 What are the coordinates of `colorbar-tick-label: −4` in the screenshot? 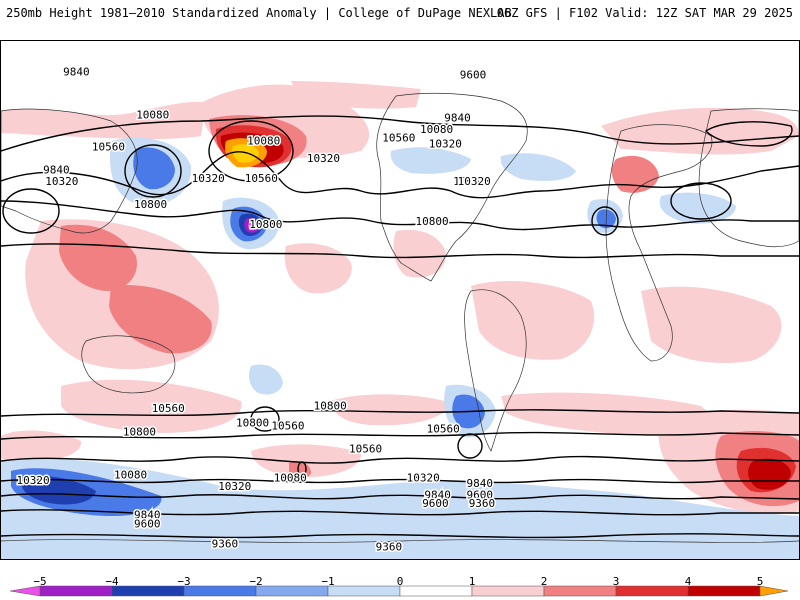 It's located at (112, 581).